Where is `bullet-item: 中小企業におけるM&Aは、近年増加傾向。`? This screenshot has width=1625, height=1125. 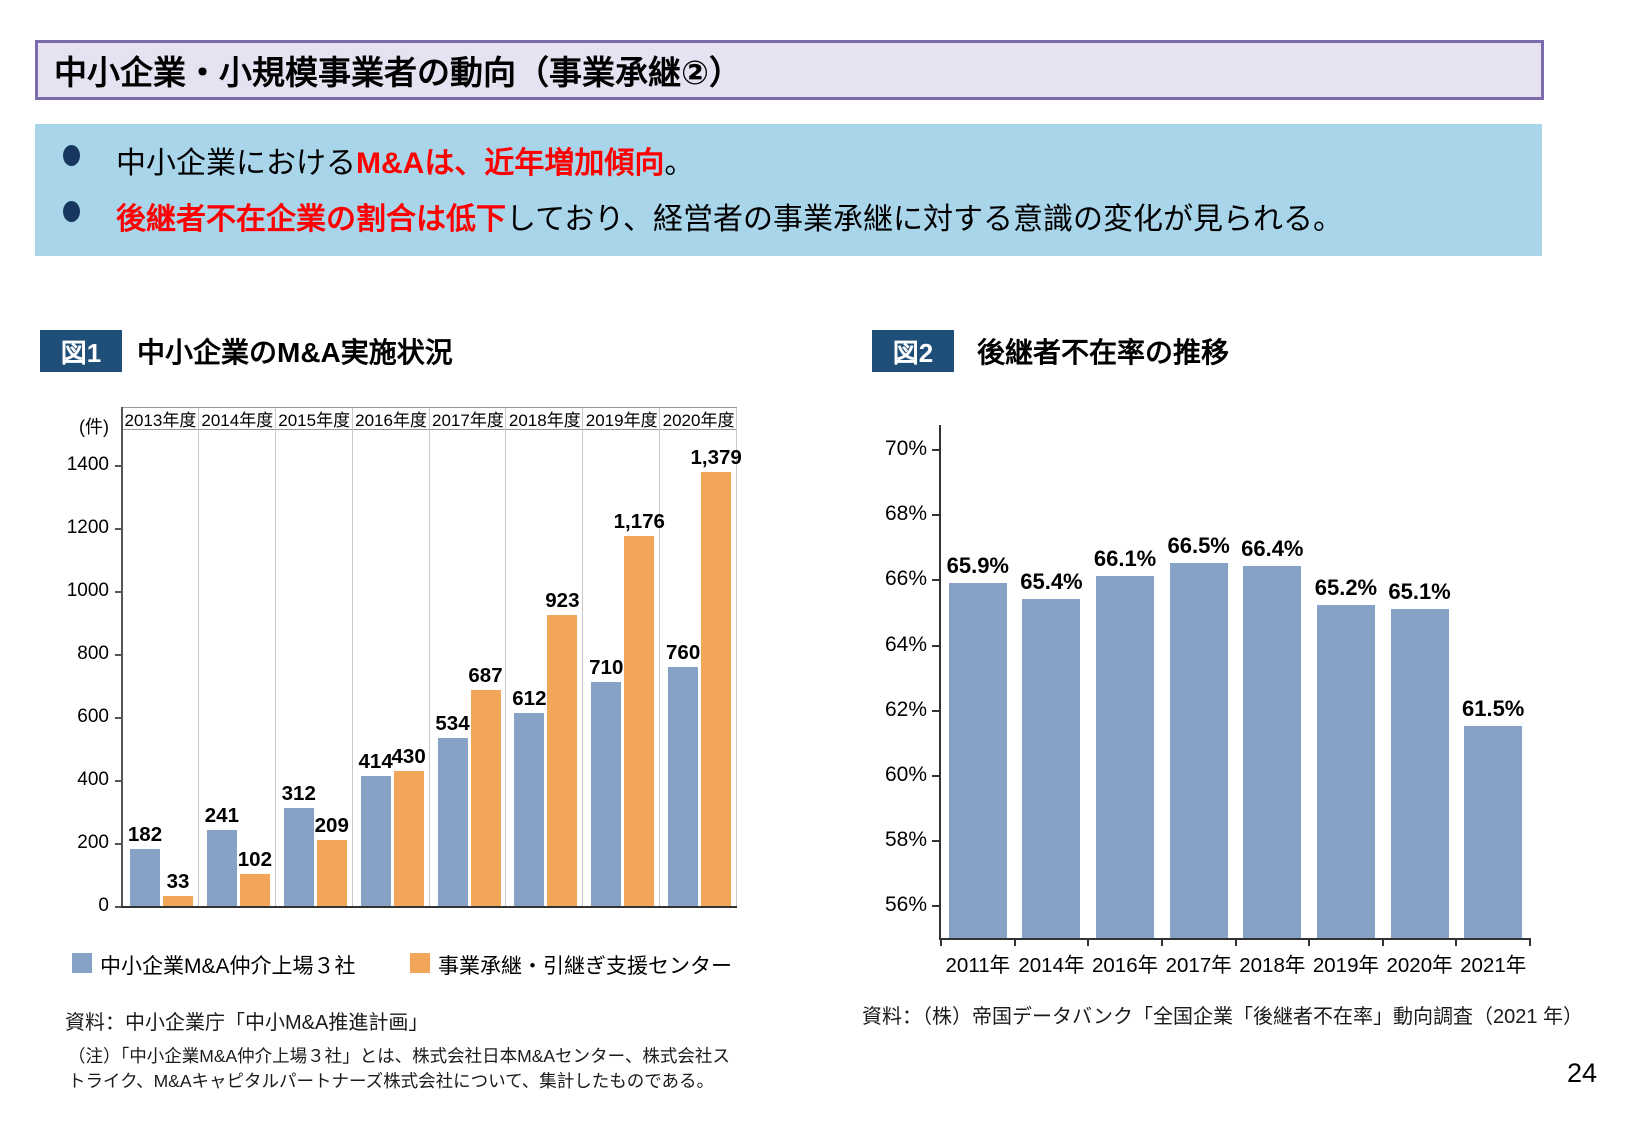
bullet-item: 中小企業におけるM&Aは、近年増加傾向。 is located at coordinates (378, 160).